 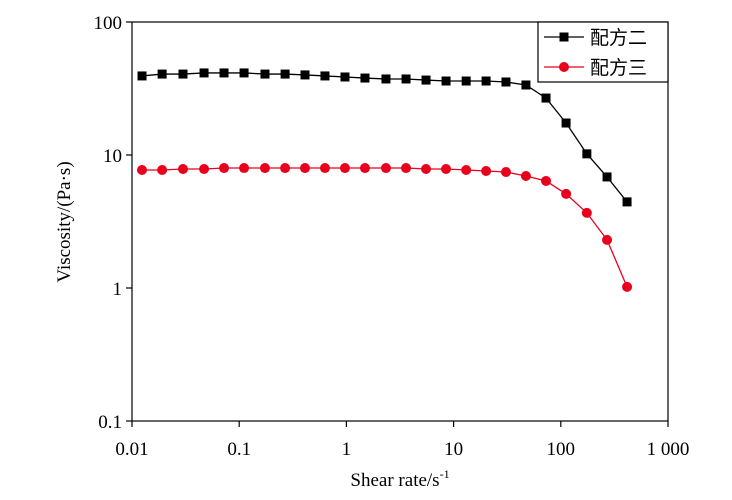 I want to click on x-label-text: Shear rate/s, so click(x=394, y=480).